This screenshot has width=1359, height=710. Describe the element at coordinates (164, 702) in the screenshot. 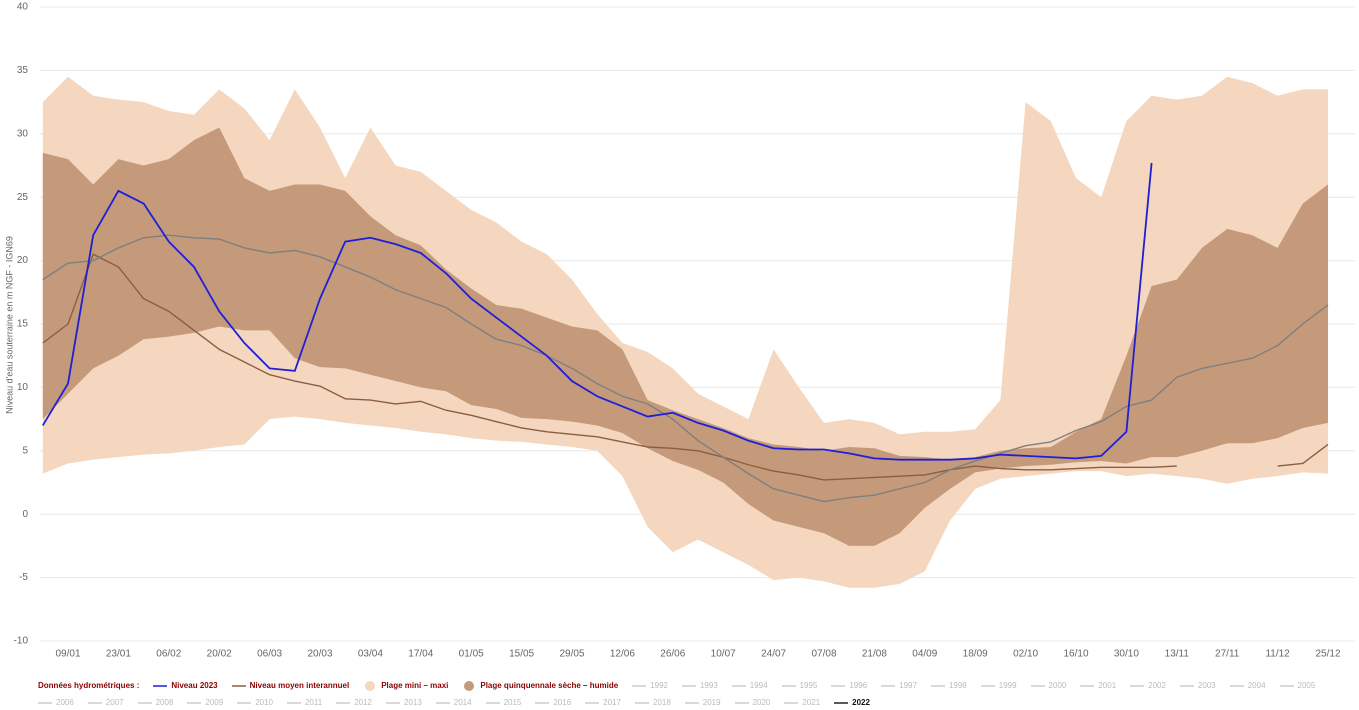

I see `legend-label: 2008` at that location.